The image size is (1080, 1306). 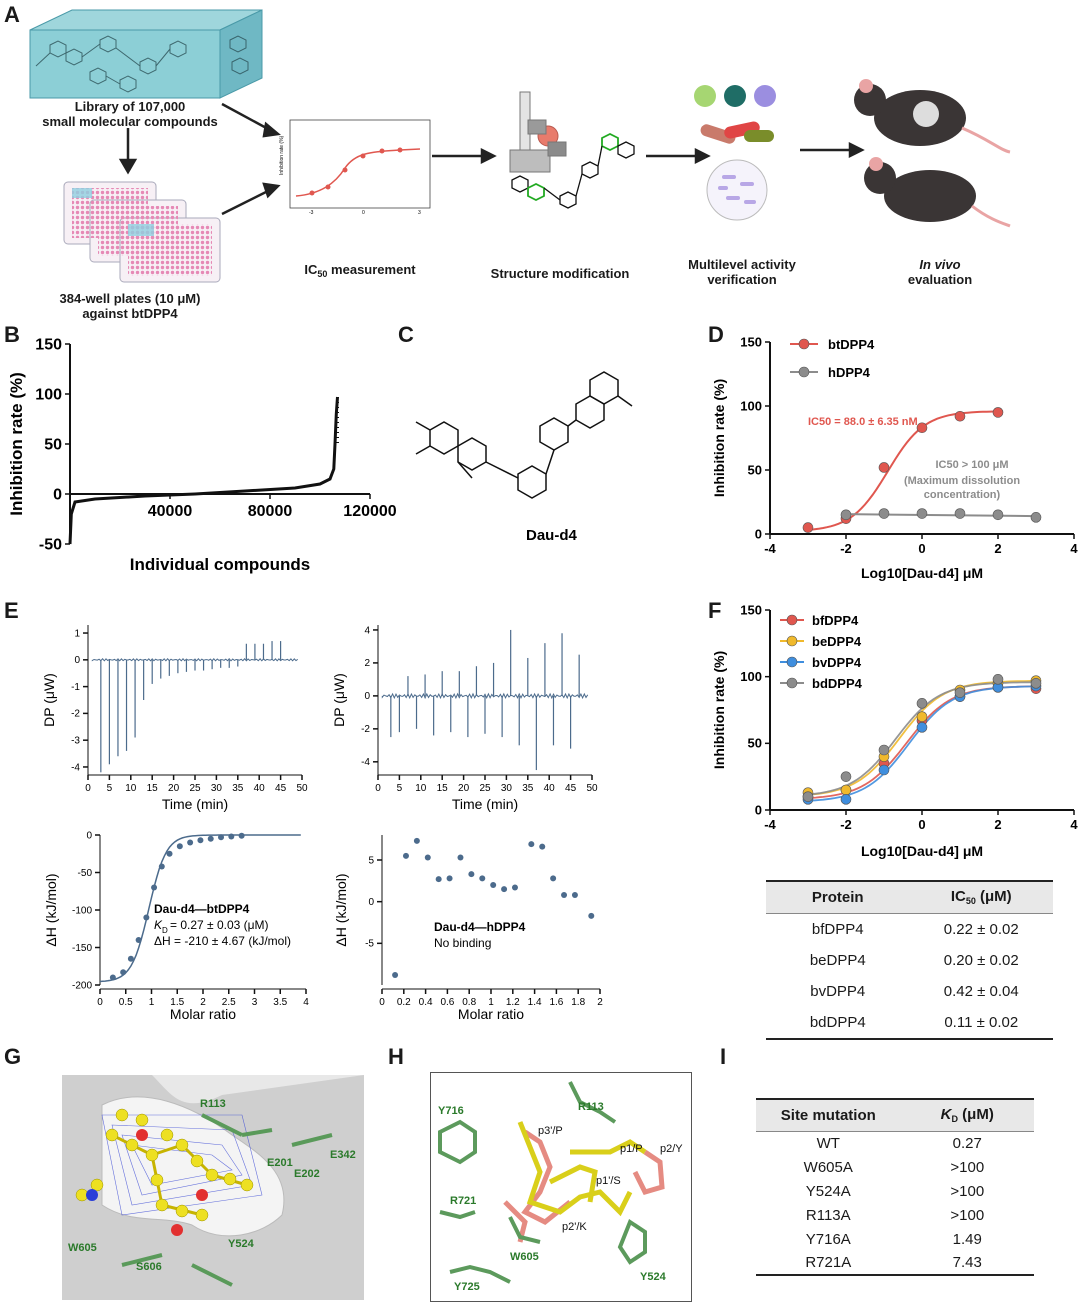 What do you see at coordinates (828, 1262) in the screenshot?
I see `table-cell: R721A` at bounding box center [828, 1262].